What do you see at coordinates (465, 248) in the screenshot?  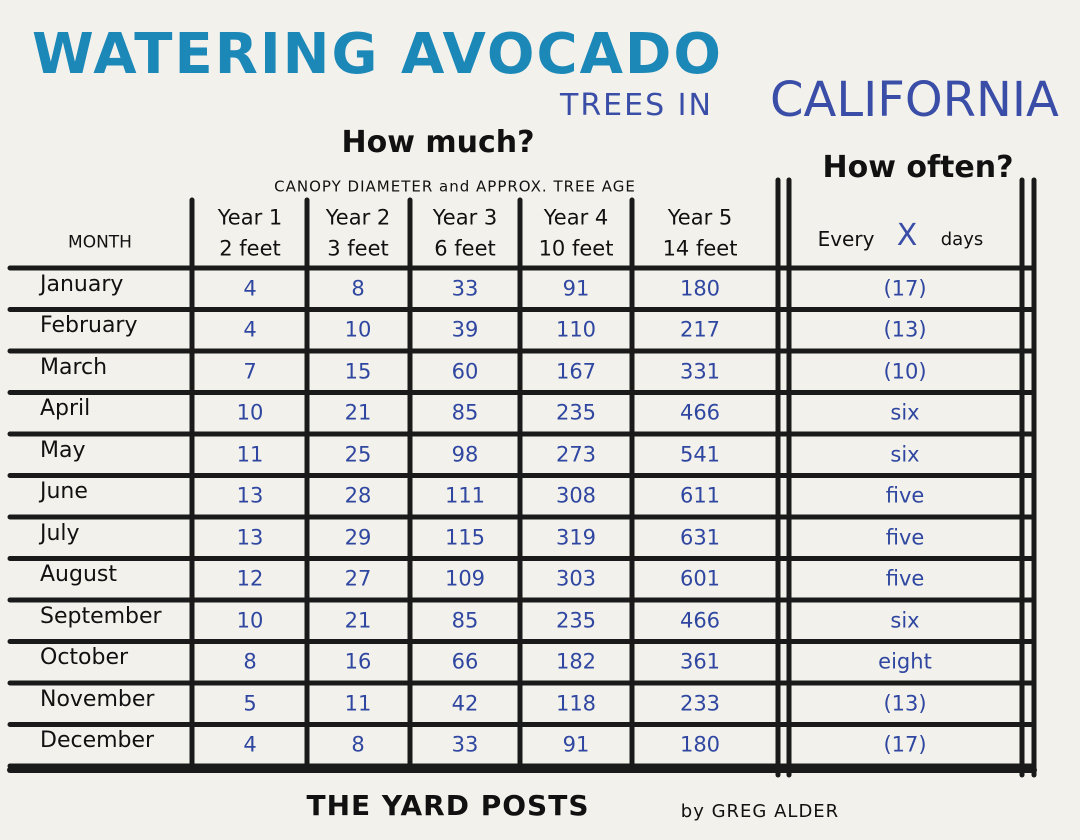 I see `column-header: 6 feet` at bounding box center [465, 248].